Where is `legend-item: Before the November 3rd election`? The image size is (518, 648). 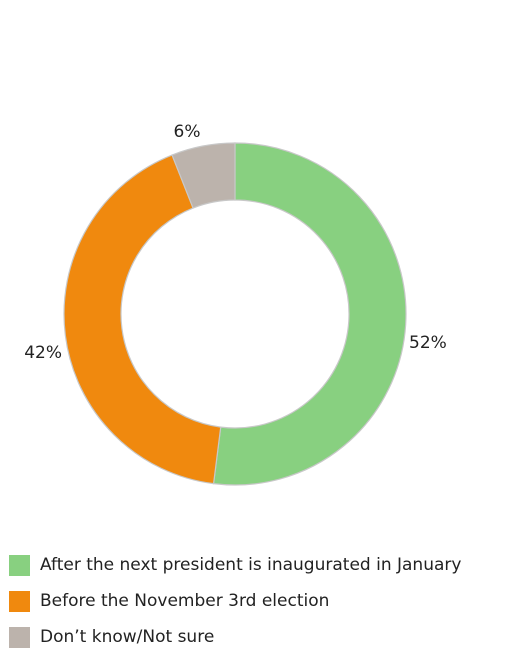 legend-item: Before the November 3rd election is located at coordinates (235, 601).